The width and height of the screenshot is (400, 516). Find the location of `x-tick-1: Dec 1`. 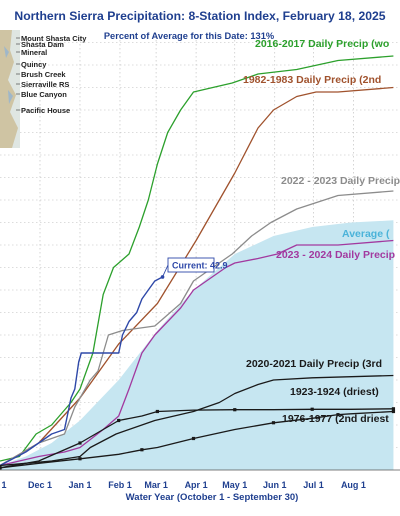

x-tick-1: Dec 1 is located at coordinates (40, 485).